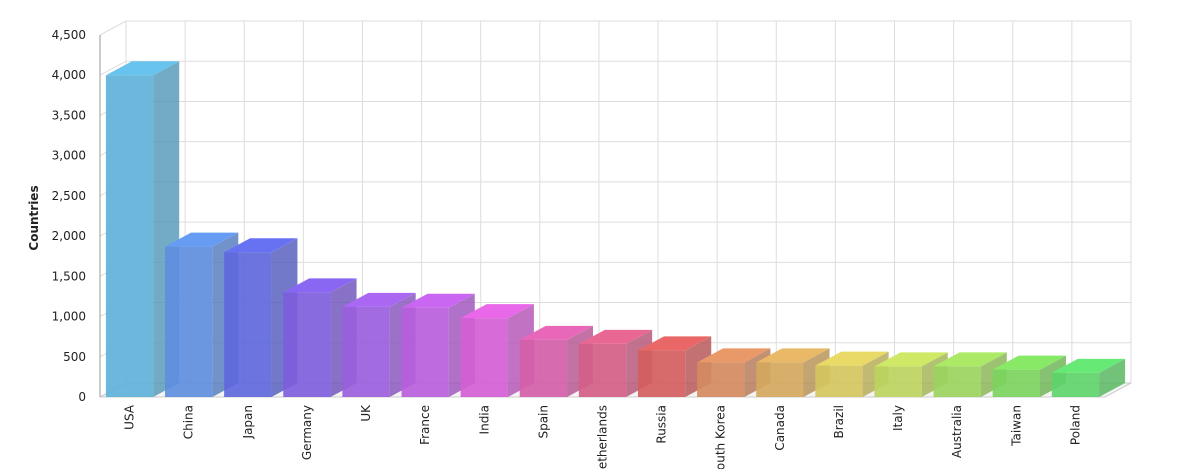 This screenshot has width=1190, height=473. I want to click on x-tick-label: Italy, so click(898, 418).